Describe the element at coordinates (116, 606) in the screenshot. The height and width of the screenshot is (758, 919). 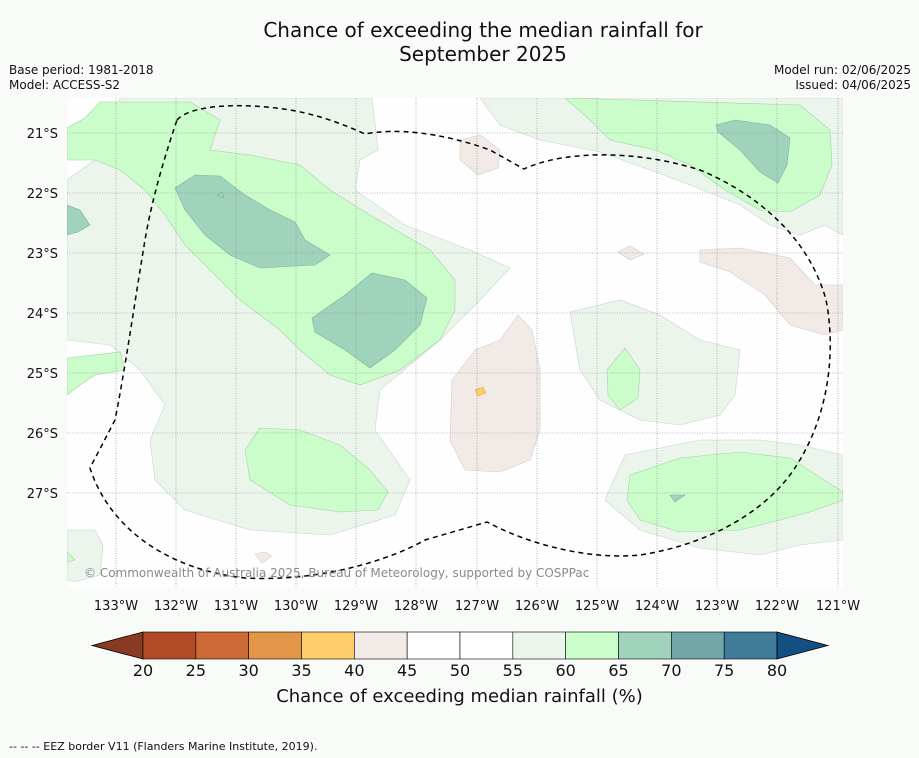
I see `lon-label-133w: 133°W` at that location.